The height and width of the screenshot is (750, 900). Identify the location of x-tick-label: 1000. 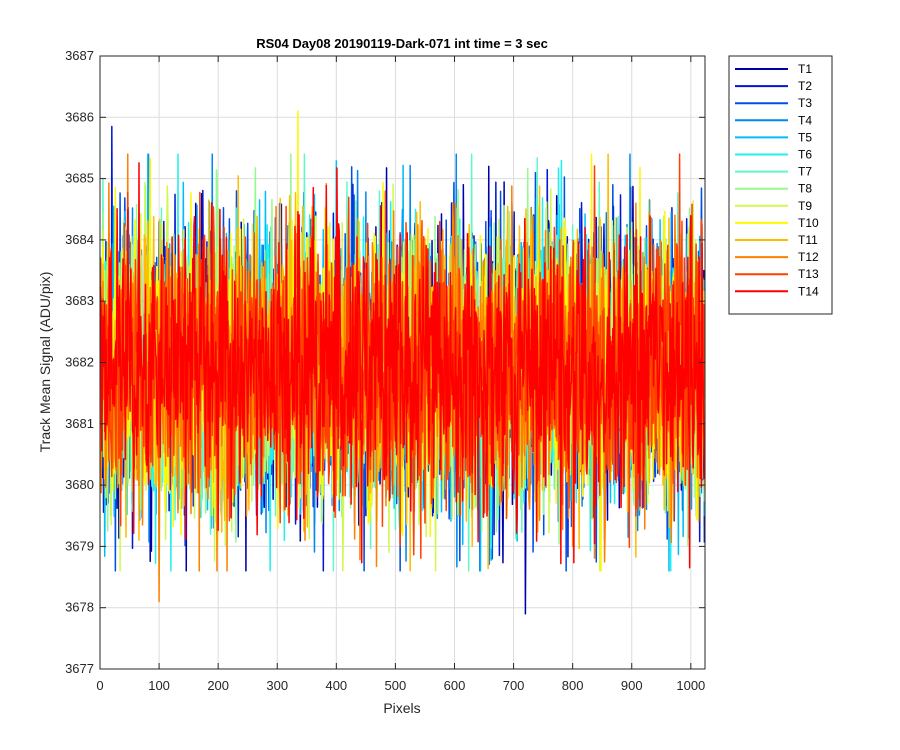
(690, 685).